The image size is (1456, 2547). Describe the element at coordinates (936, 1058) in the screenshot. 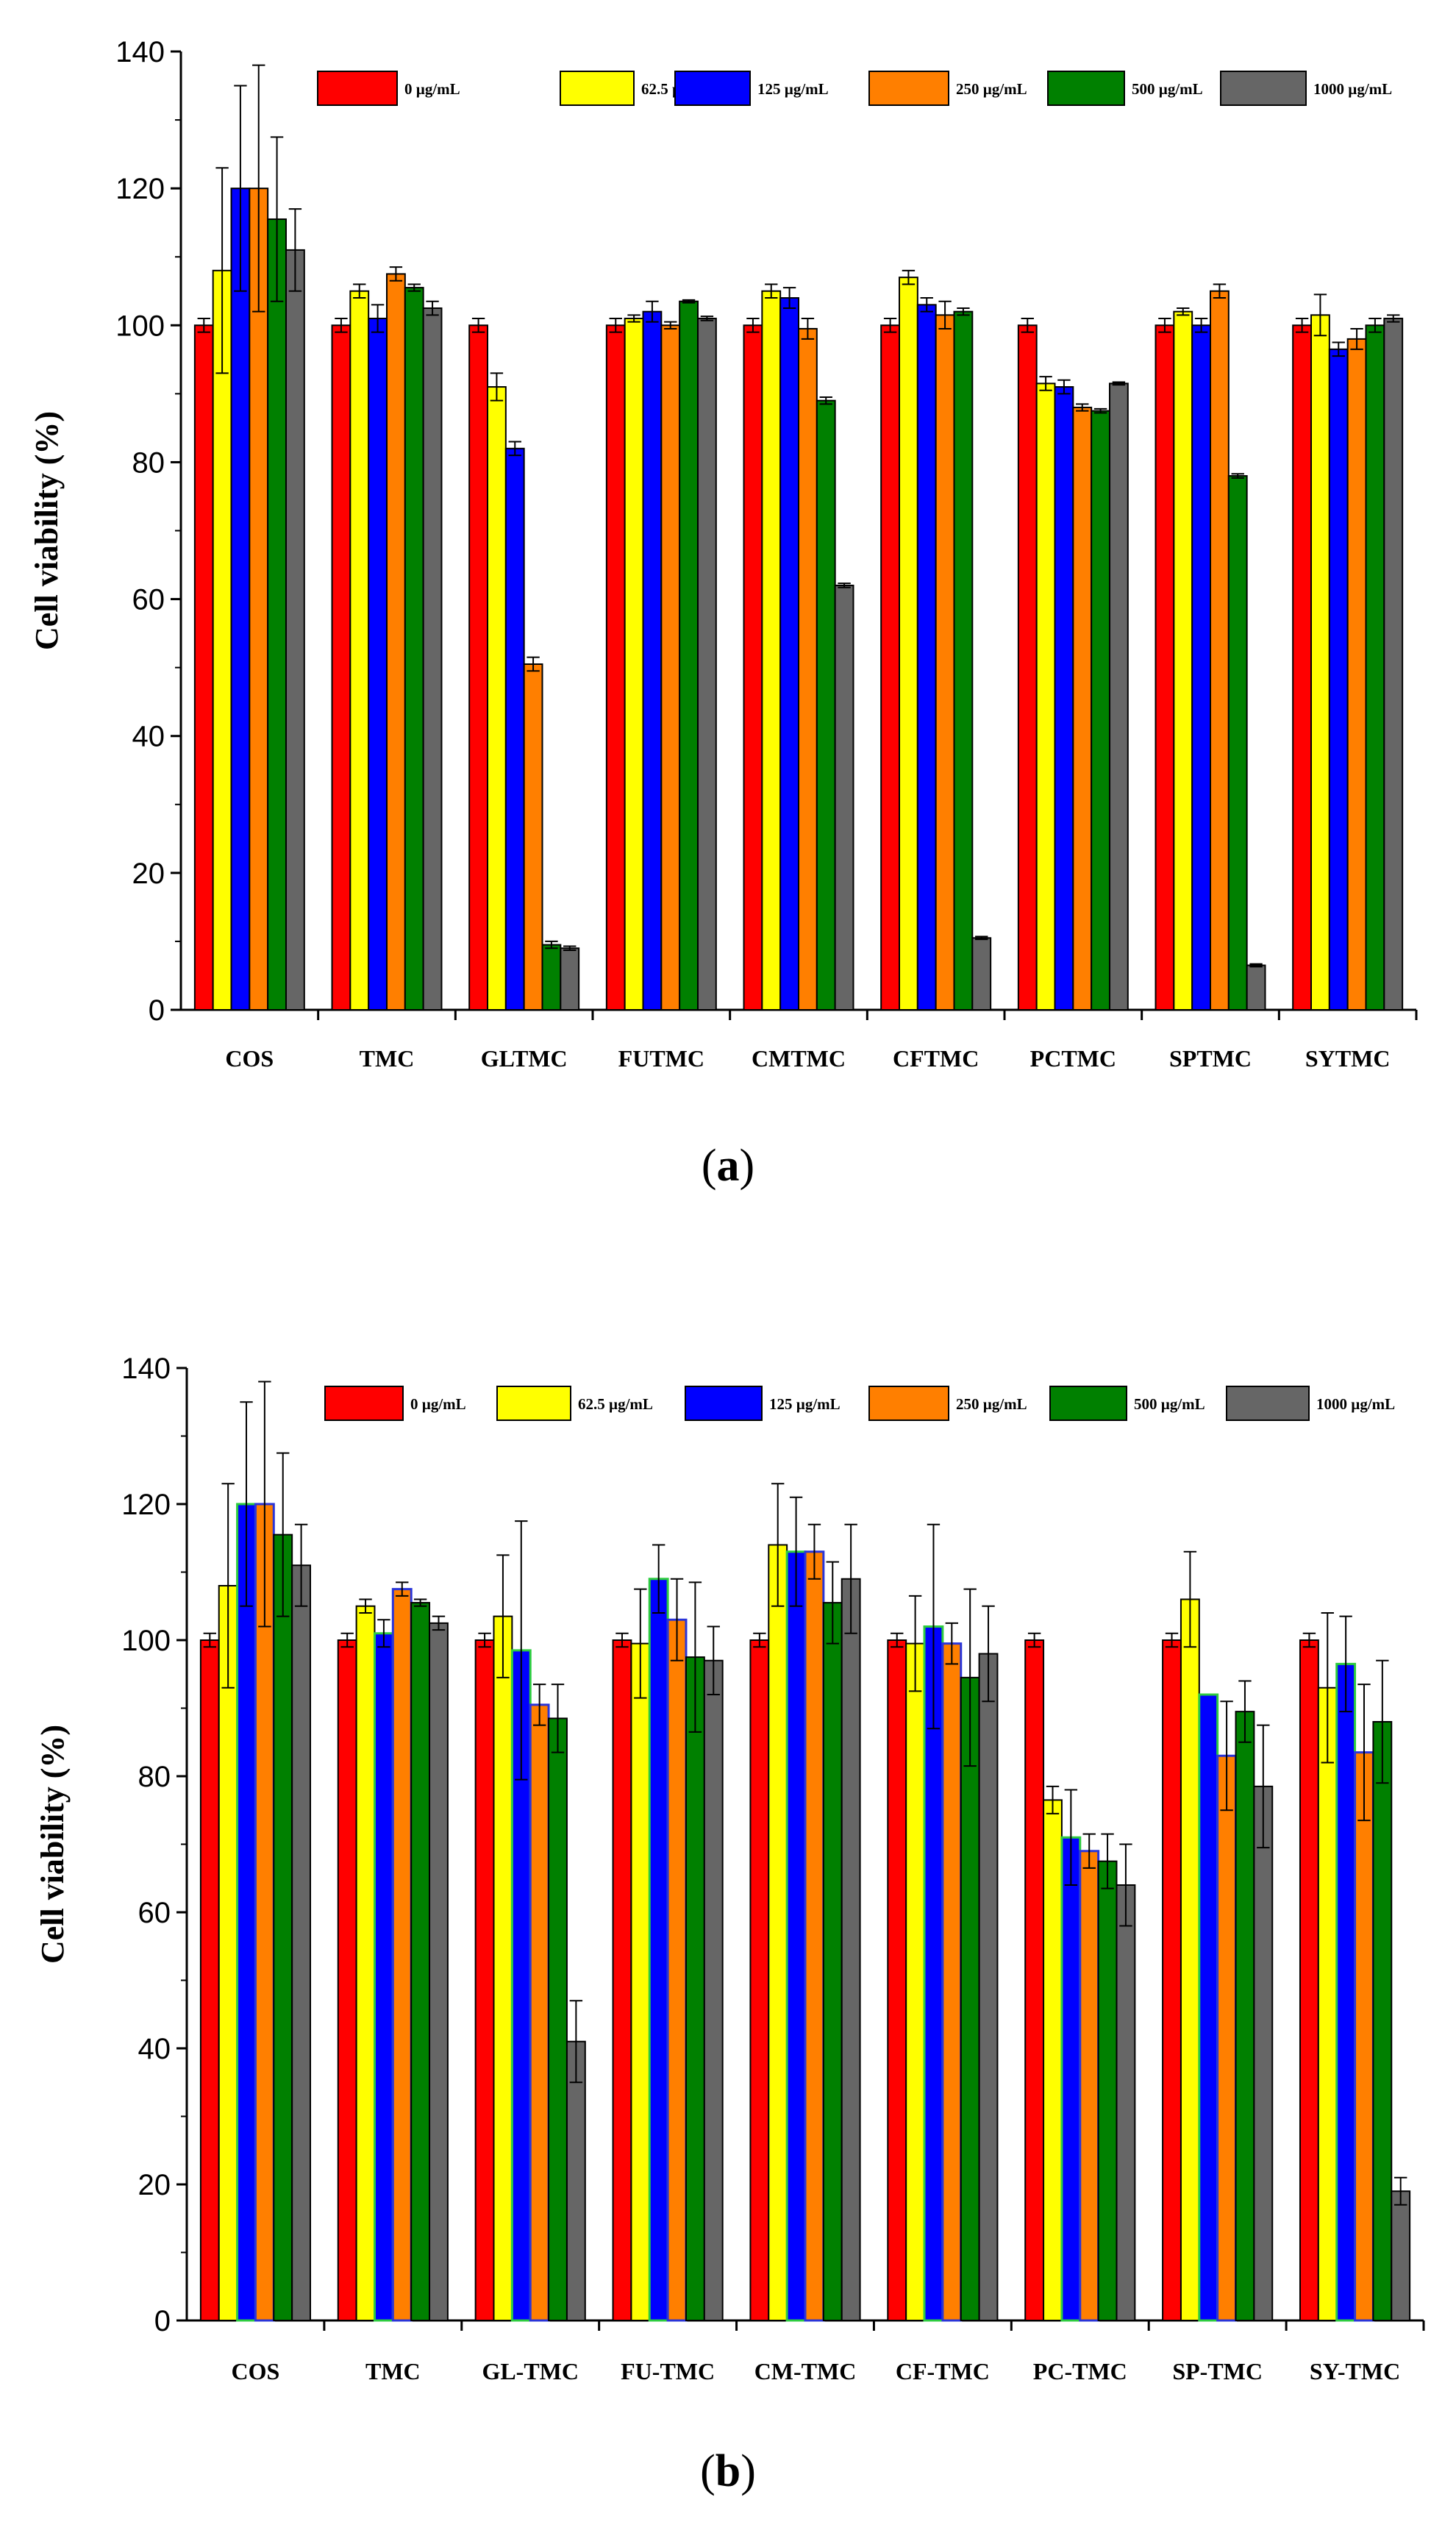

I see `x-tick-label: CFTMC` at that location.